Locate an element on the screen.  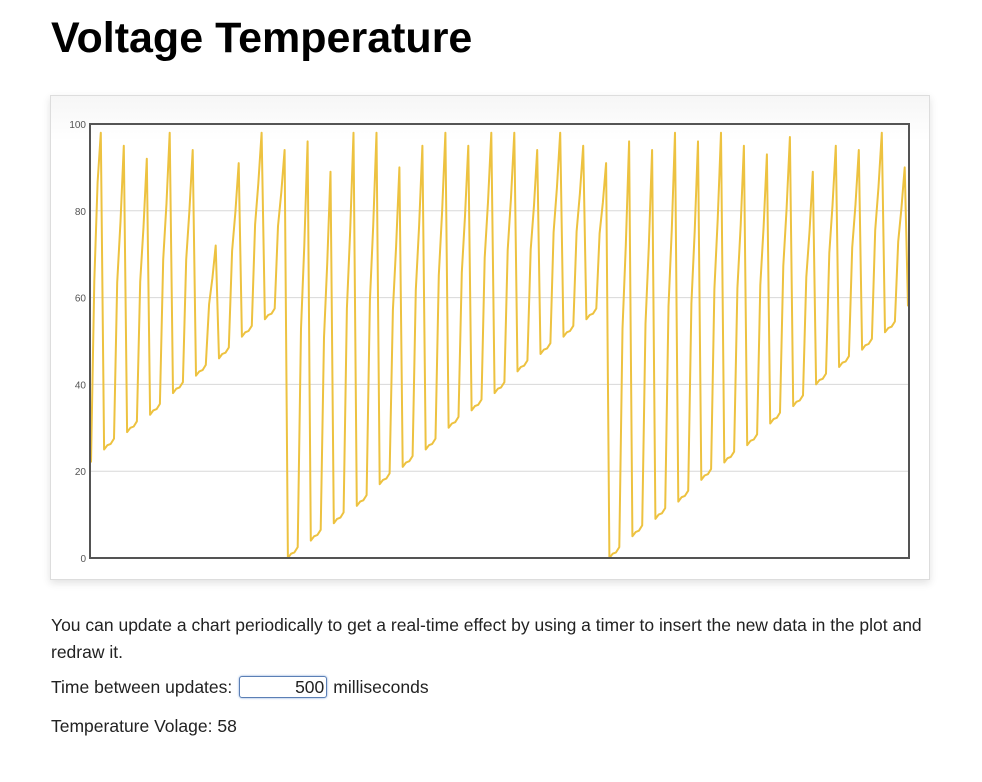
interval-label: Time between updates: is located at coordinates (142, 686).